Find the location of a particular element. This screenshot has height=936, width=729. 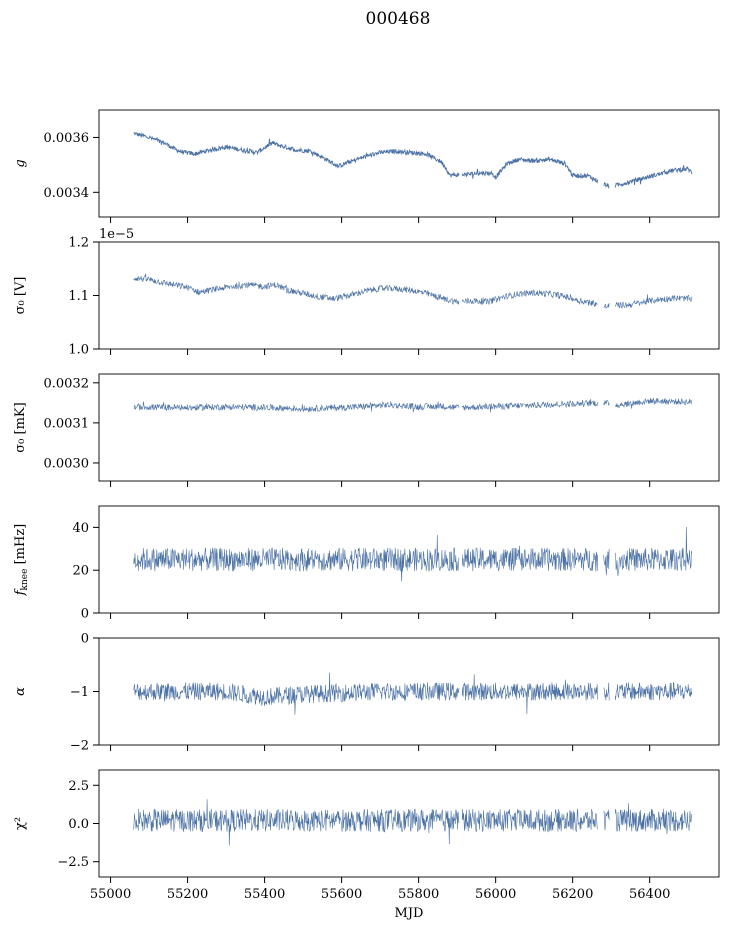

y-axis-label: α is located at coordinates (20, 691).